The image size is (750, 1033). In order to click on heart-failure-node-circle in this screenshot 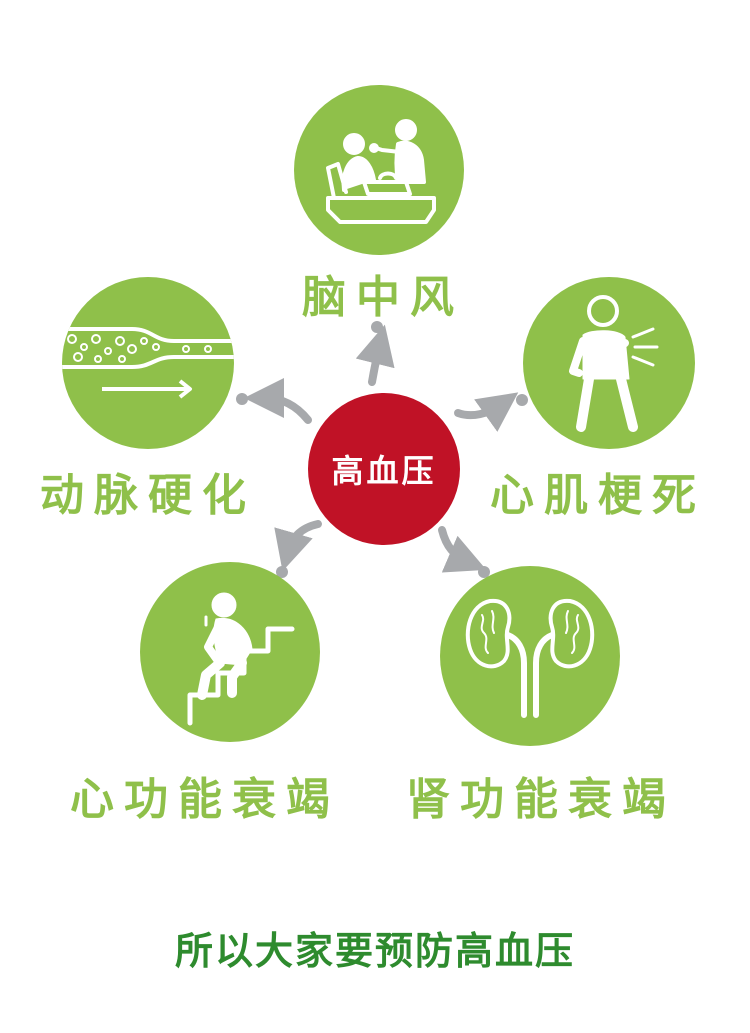, I will do `click(230, 652)`.